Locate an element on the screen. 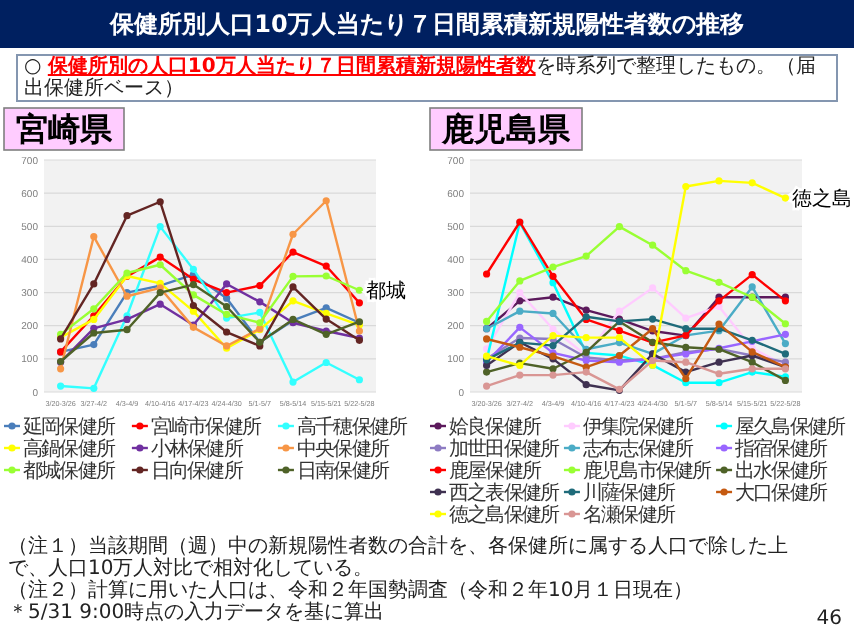 This screenshot has width=854, height=640. legend-label: 加世田保健所 is located at coordinates (504, 449).